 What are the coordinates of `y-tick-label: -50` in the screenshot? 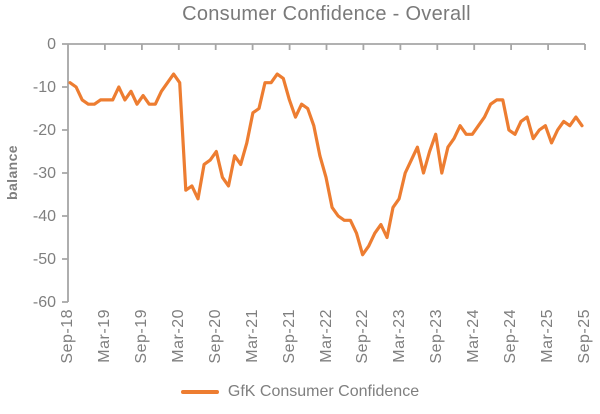 It's located at (44, 259).